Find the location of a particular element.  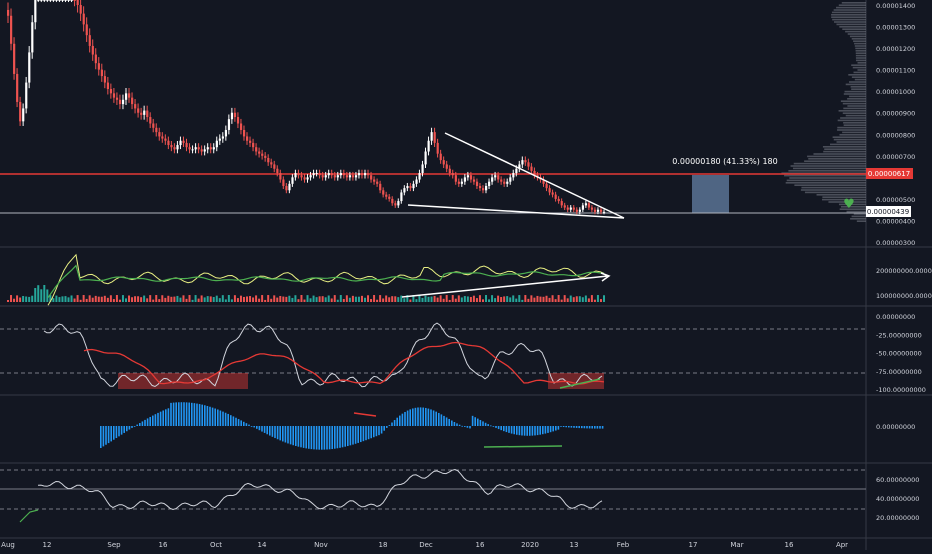

triangle-lower-line is located at coordinates (516, 211).